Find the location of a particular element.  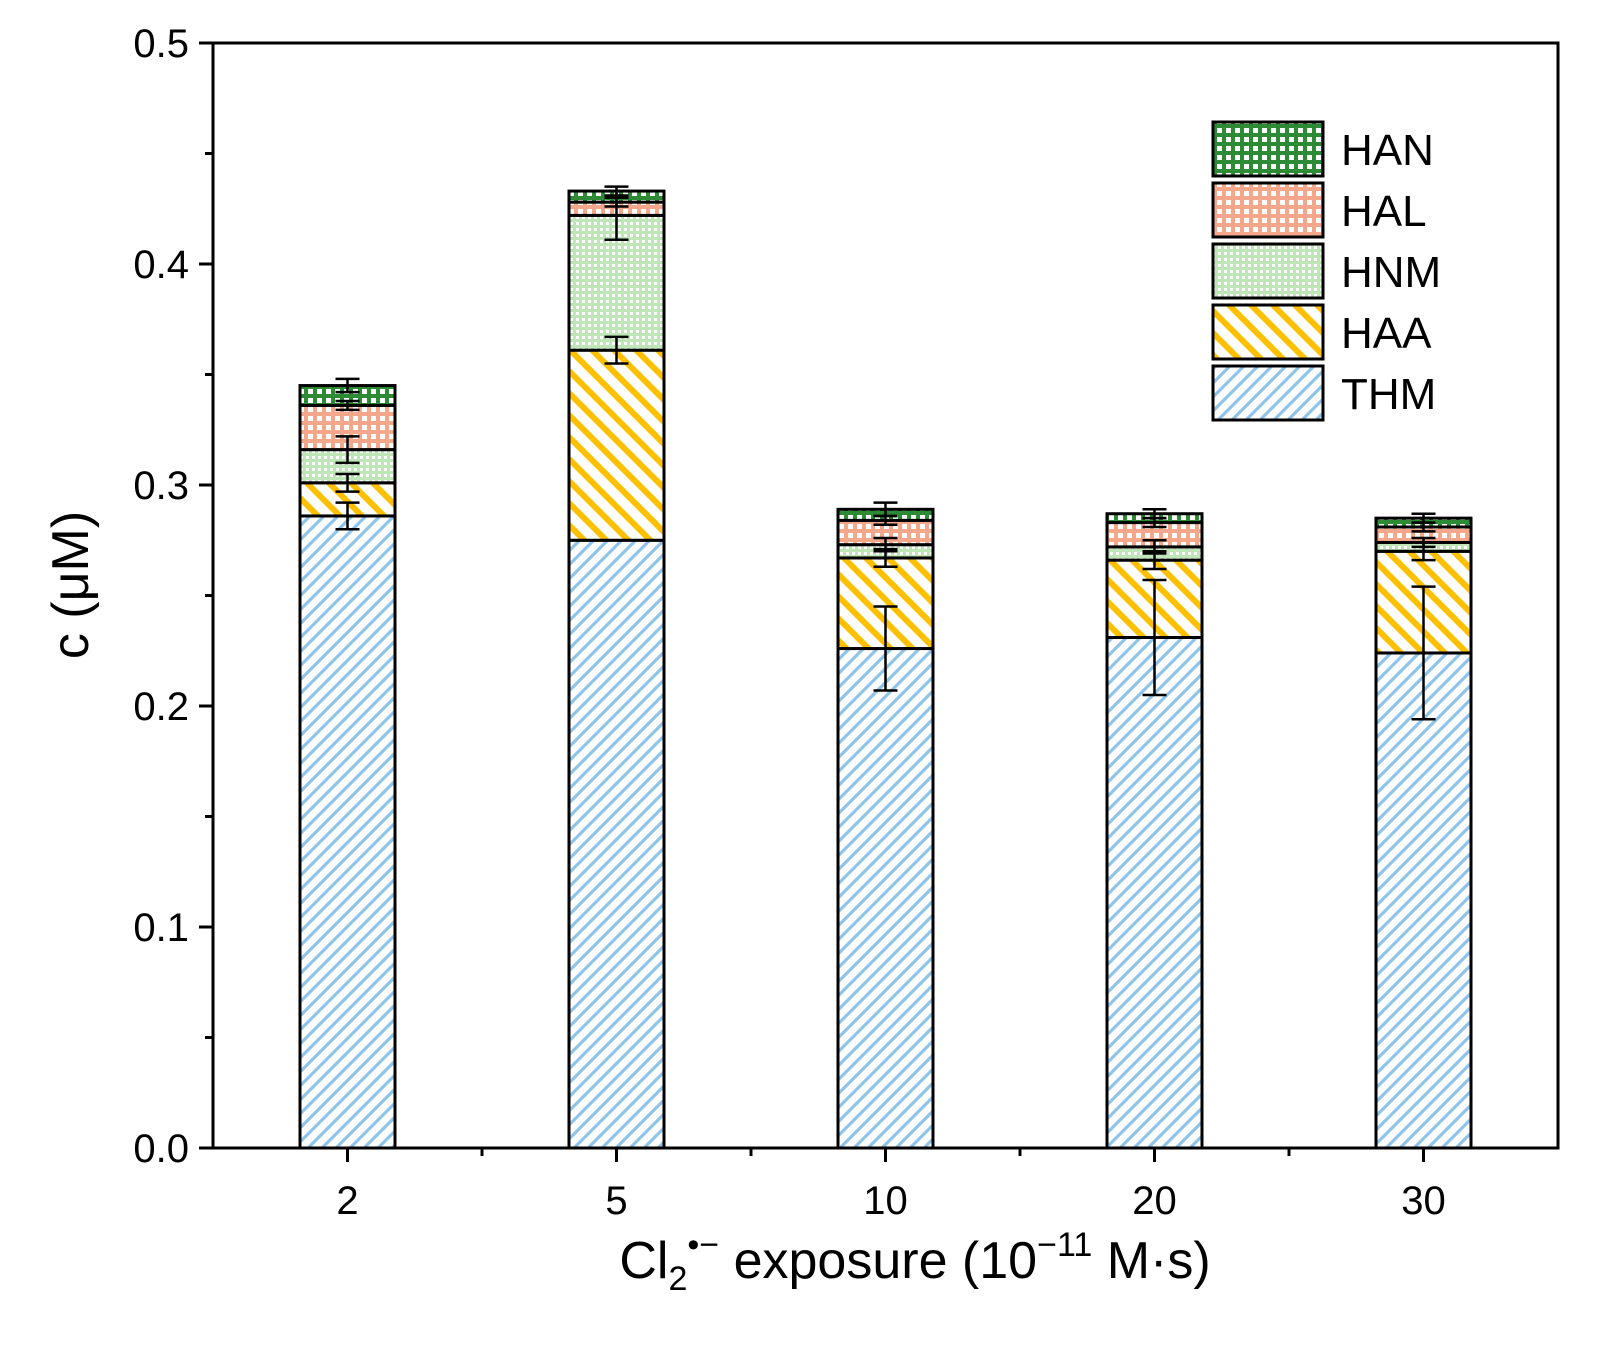

x-tick-label: 2 is located at coordinates (347, 1201).